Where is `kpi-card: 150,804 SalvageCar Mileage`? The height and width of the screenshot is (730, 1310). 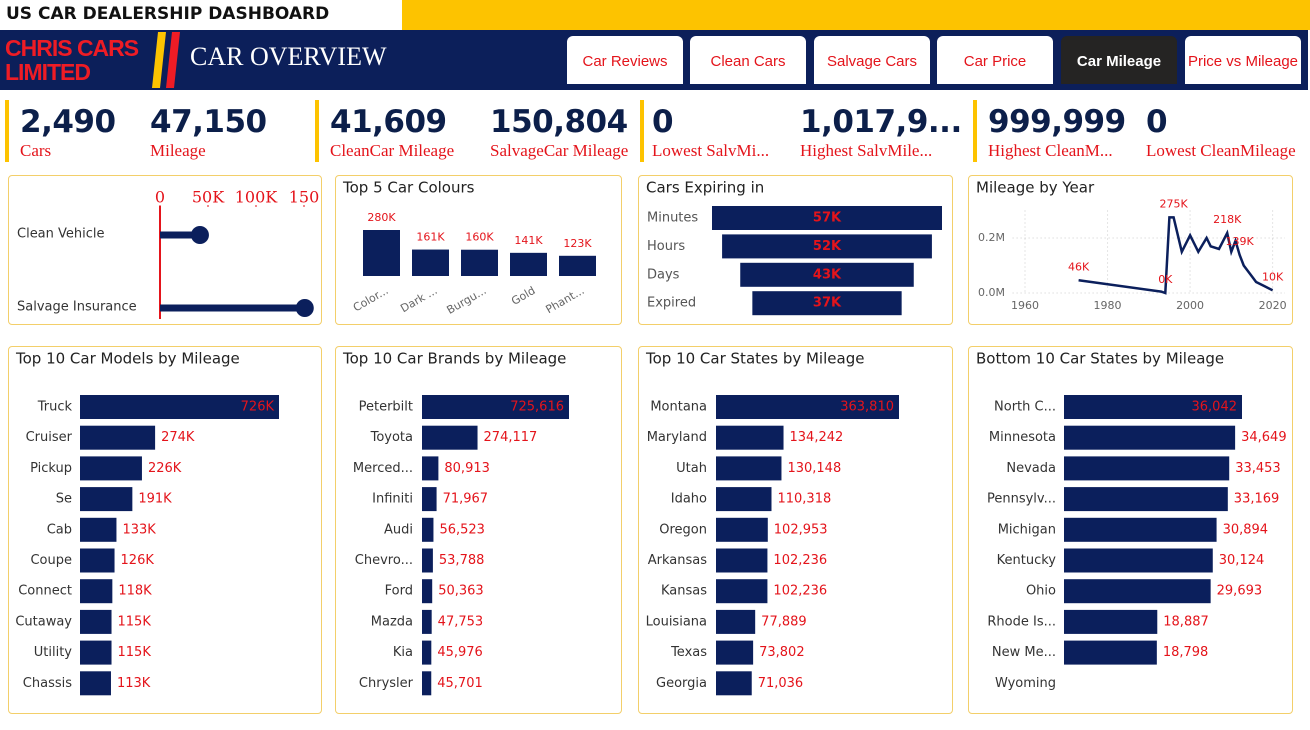 kpi-card: 150,804 SalvageCar Mileage is located at coordinates (559, 131).